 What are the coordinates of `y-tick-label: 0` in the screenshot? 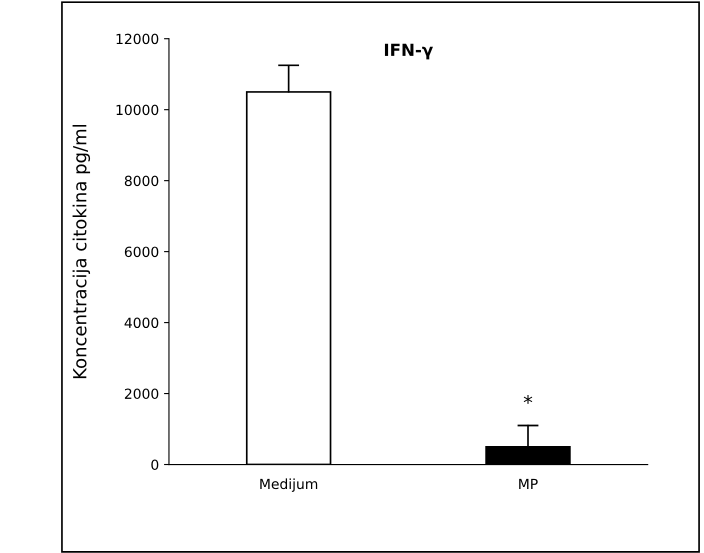 It's located at (154, 464).